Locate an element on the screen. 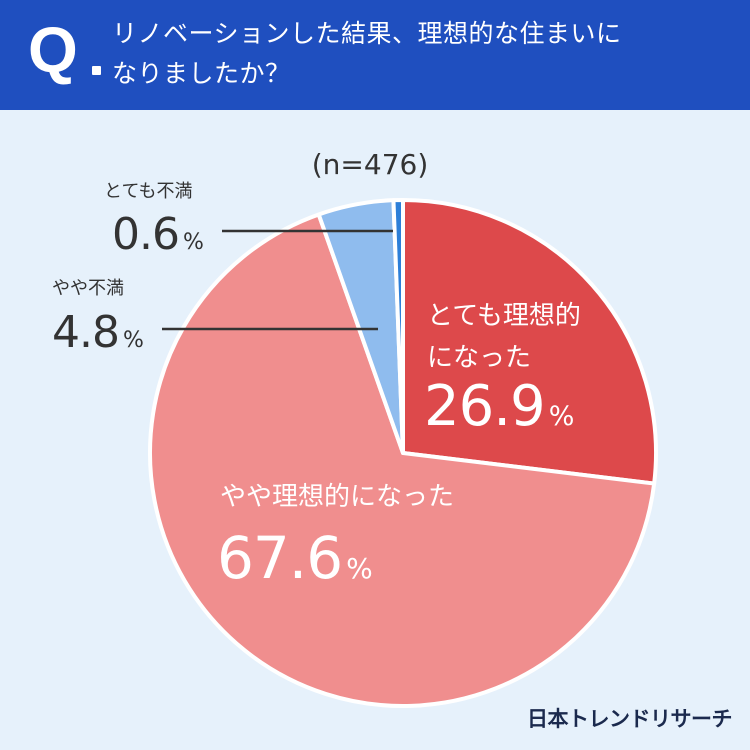 This screenshot has width=750, height=750. slice-value: 67.6% is located at coordinates (294, 558).